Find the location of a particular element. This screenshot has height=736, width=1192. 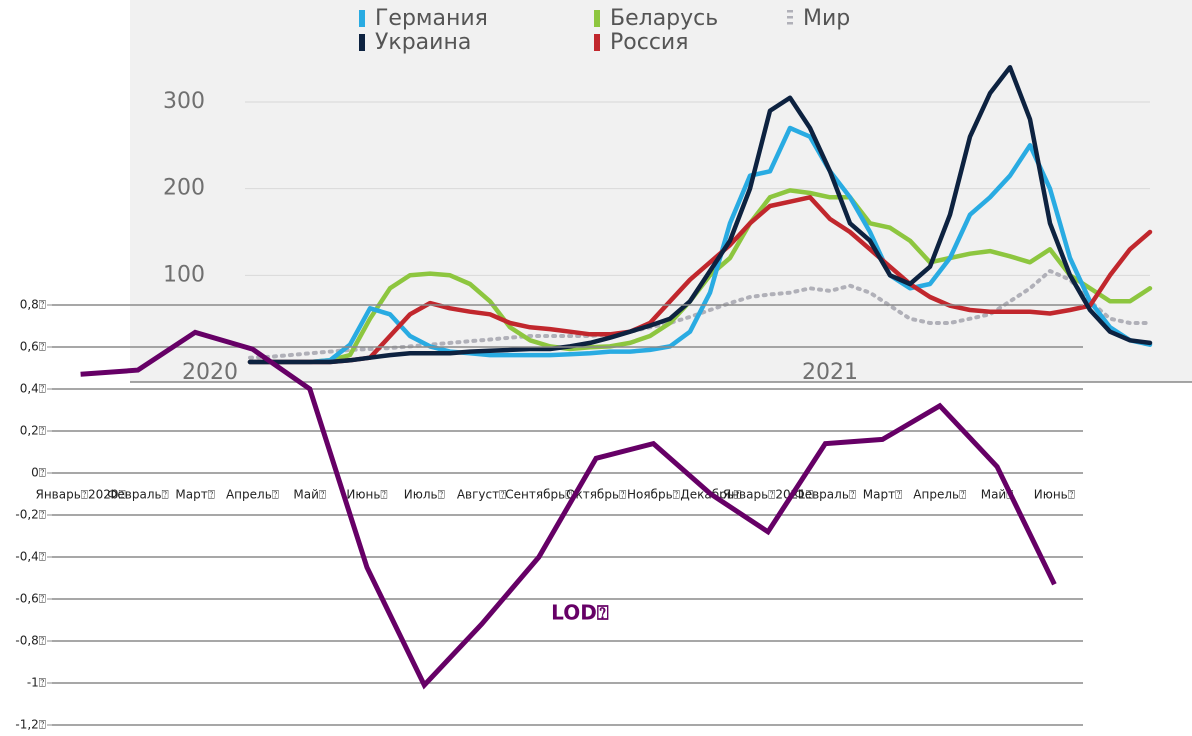

y-tick-label: 0,2⍰ is located at coordinates (33, 431).